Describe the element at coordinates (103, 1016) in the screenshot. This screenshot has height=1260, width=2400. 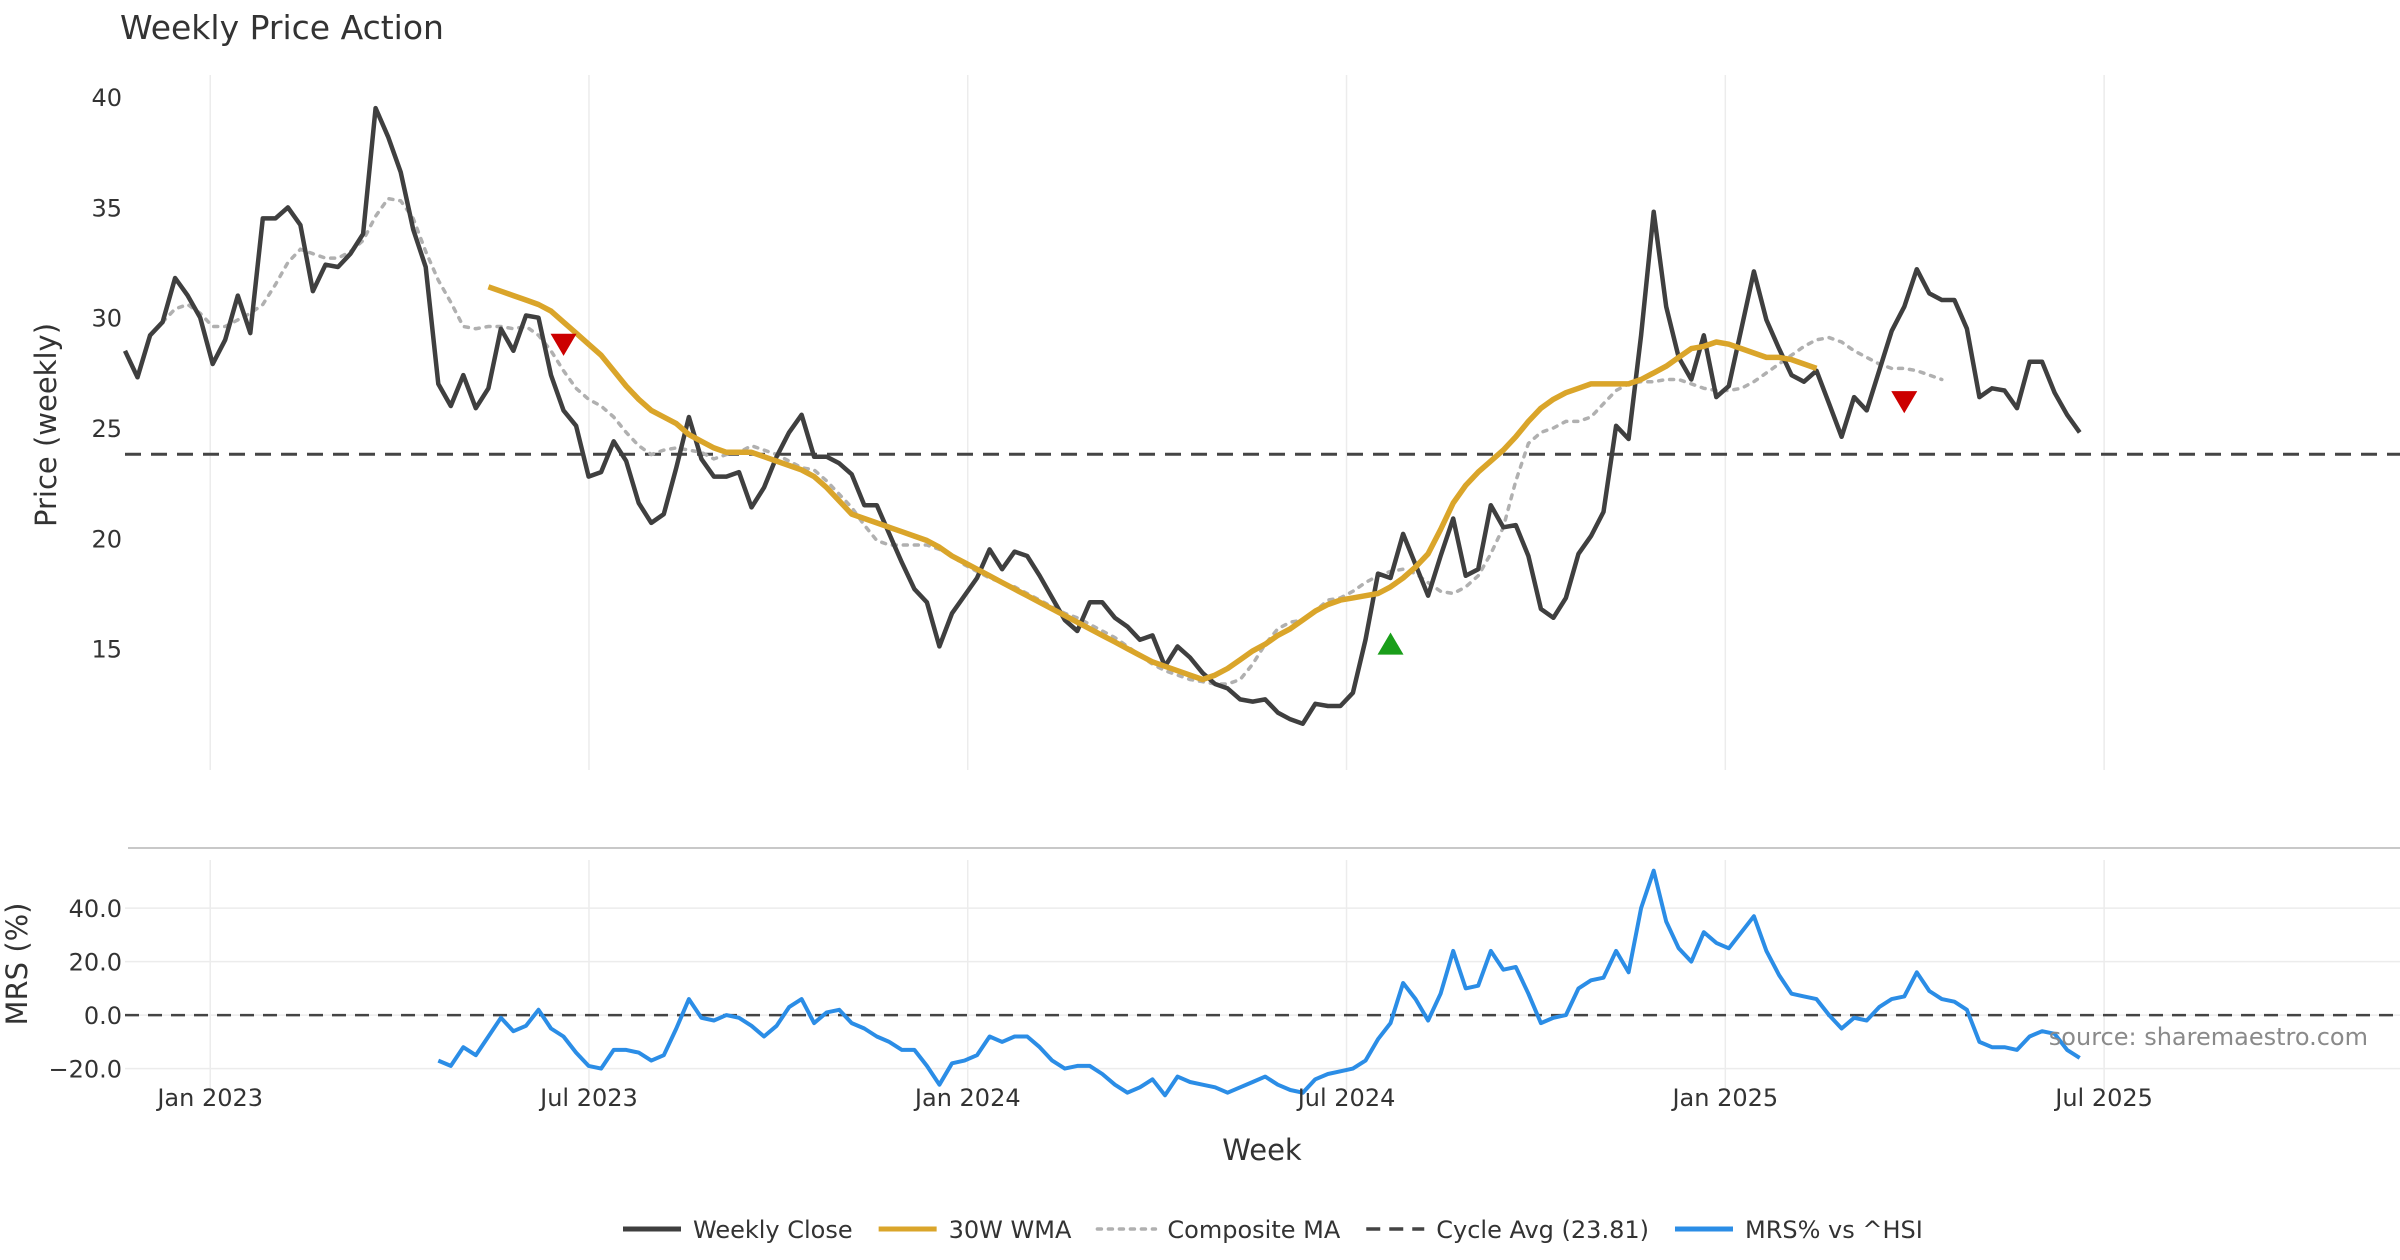
I see `mrs-ytick-1: 0.0` at that location.